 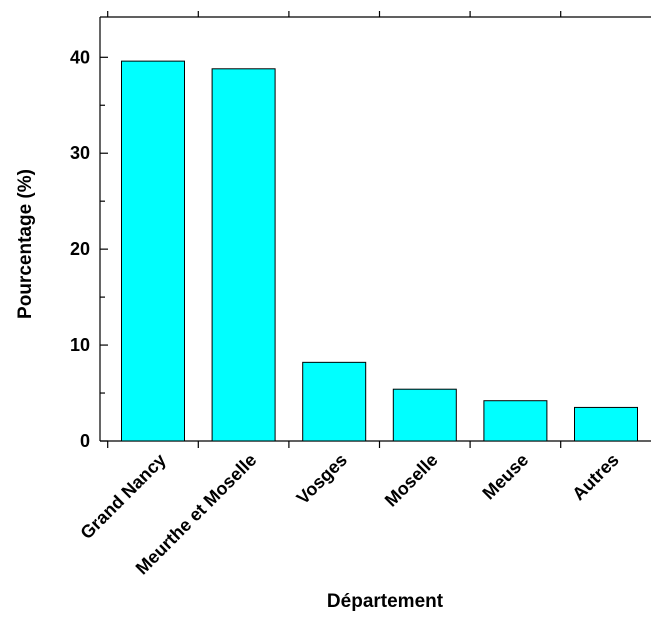 I want to click on bar-moselle, so click(x=424, y=415).